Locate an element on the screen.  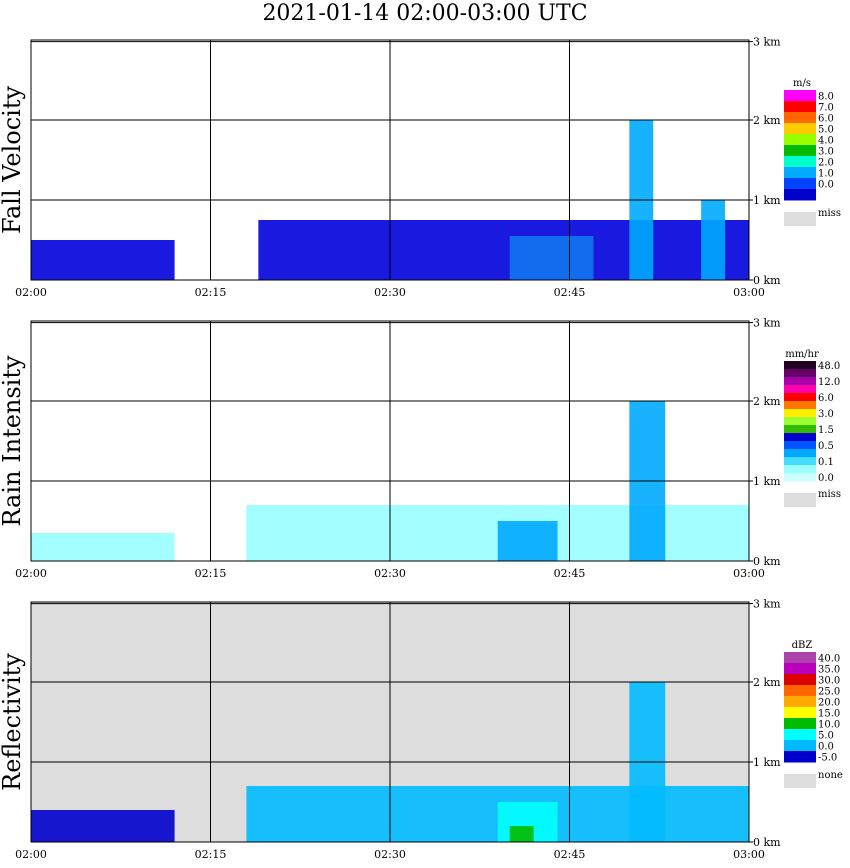
legend-label: 40.0 is located at coordinates (829, 659).